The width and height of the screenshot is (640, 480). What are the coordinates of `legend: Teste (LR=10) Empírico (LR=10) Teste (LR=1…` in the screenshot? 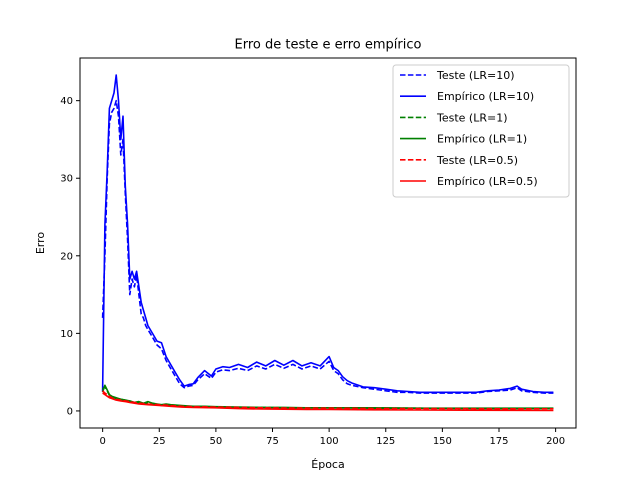 It's located at (481, 131).